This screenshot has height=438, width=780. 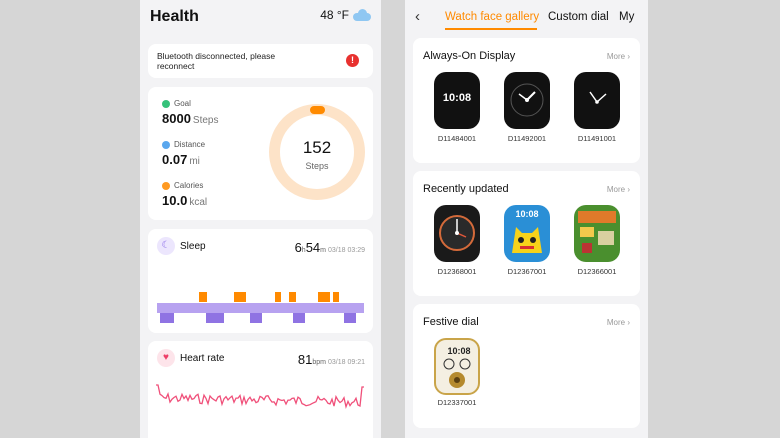 What do you see at coordinates (260, 307) in the screenshot?
I see `sleep-stages-chart` at bounding box center [260, 307].